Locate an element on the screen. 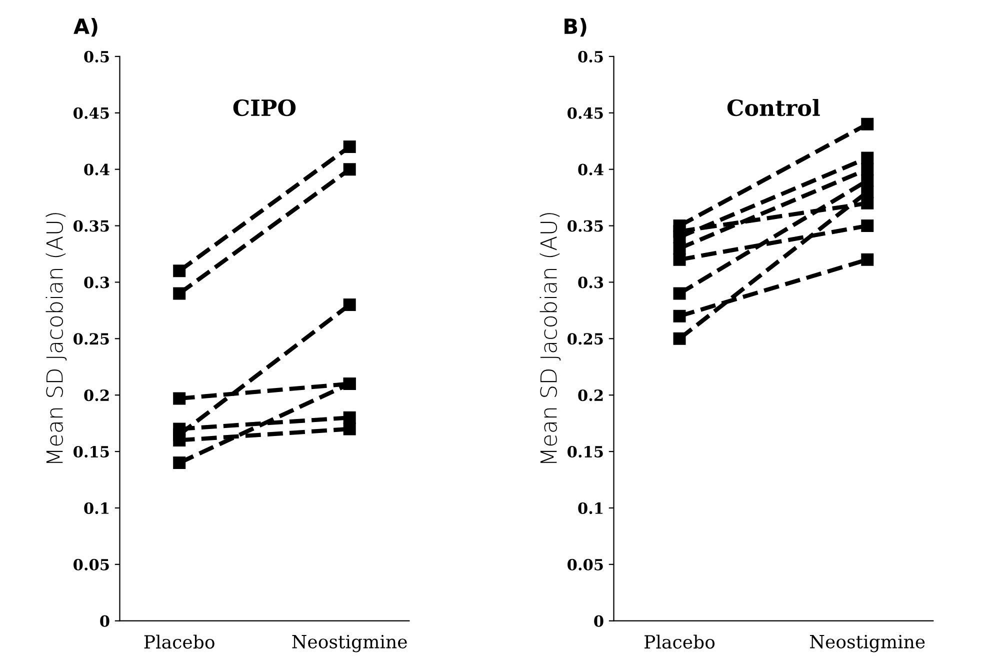 This screenshot has width=998, height=664. text: CIPO is located at coordinates (264, 107).